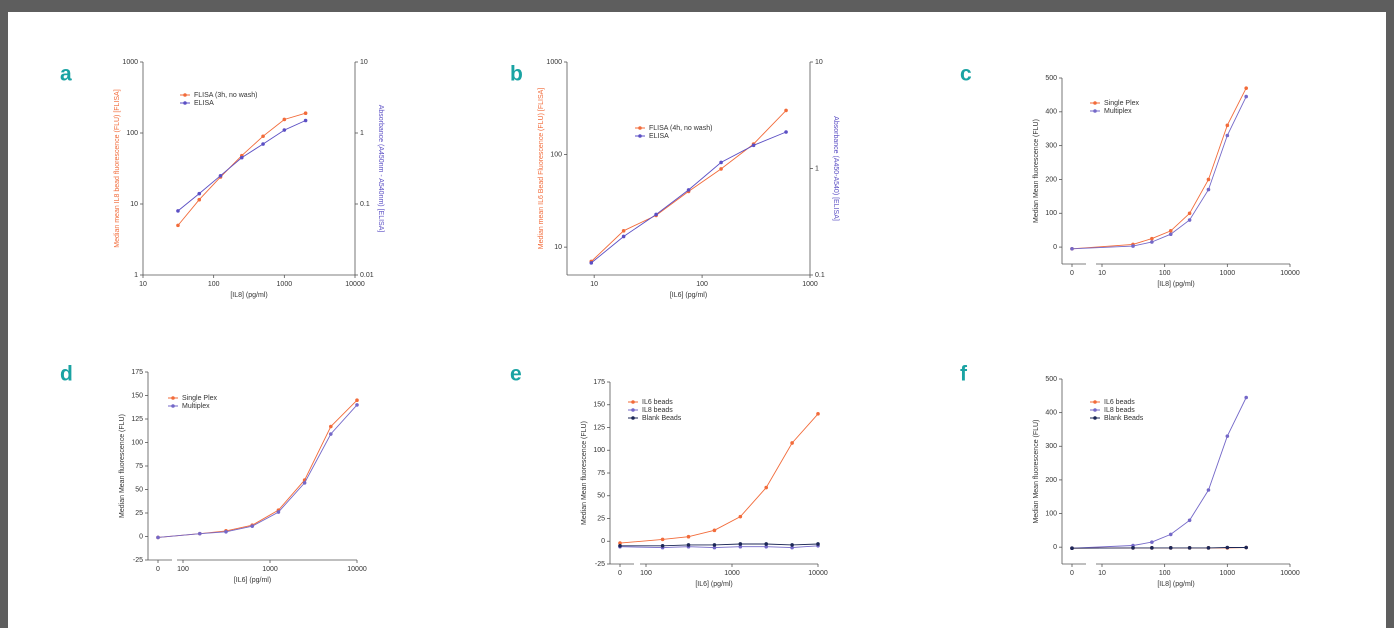 The image size is (1394, 628). I want to click on y-tick-label: 400, so click(1051, 112).